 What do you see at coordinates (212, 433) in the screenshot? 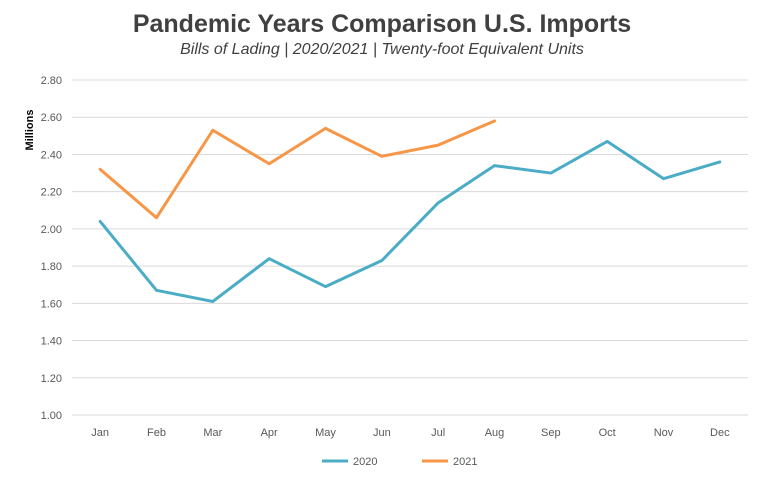
I see `x-tick-label: Mar` at bounding box center [212, 433].